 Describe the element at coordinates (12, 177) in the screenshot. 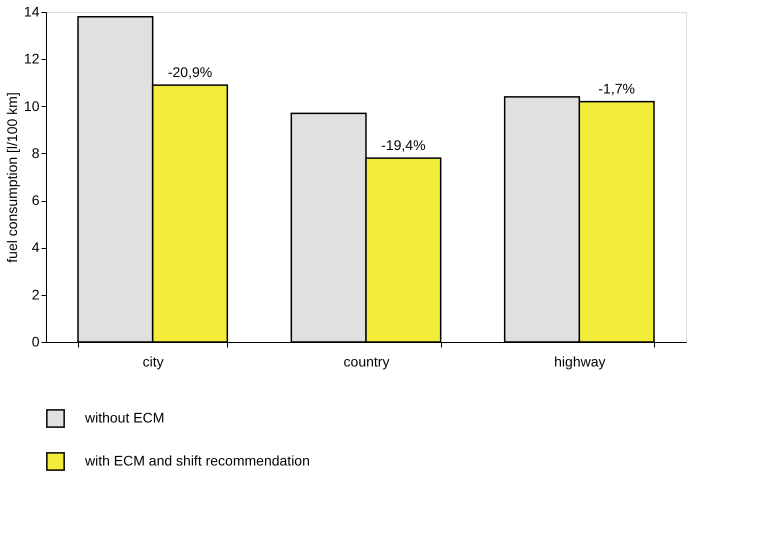

I see `y-axis-title: fuel consumption [l/100 km]` at that location.